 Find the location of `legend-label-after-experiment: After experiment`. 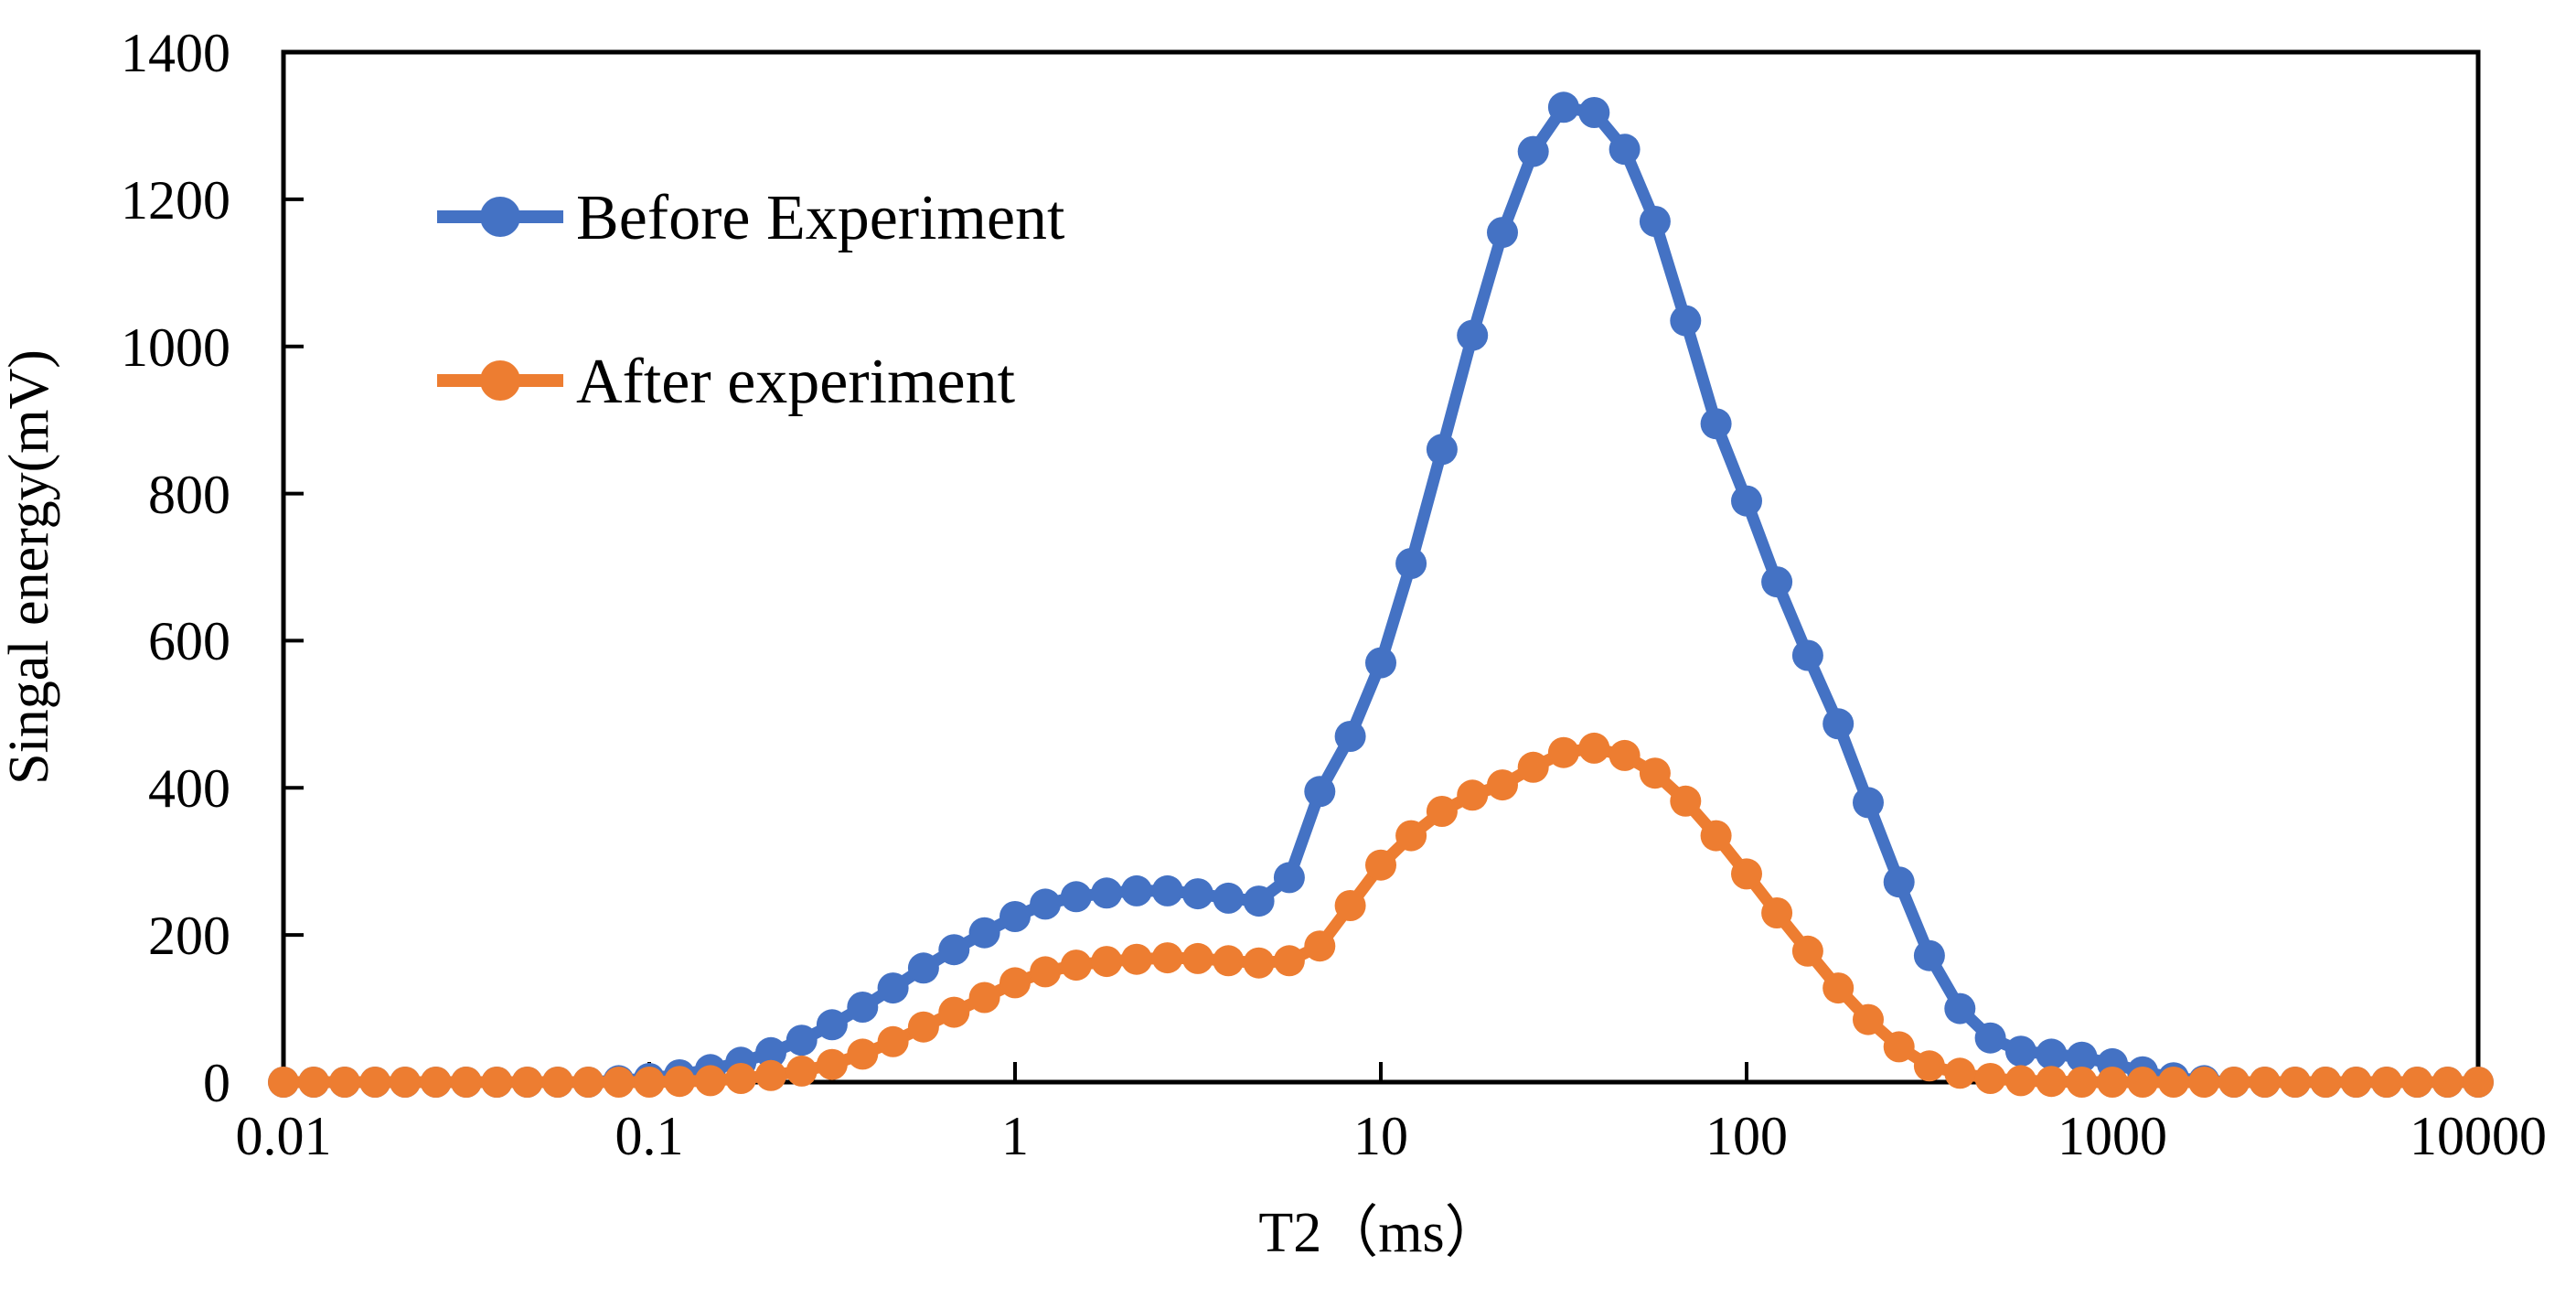

legend-label-after-experiment: After experiment is located at coordinates (796, 382).